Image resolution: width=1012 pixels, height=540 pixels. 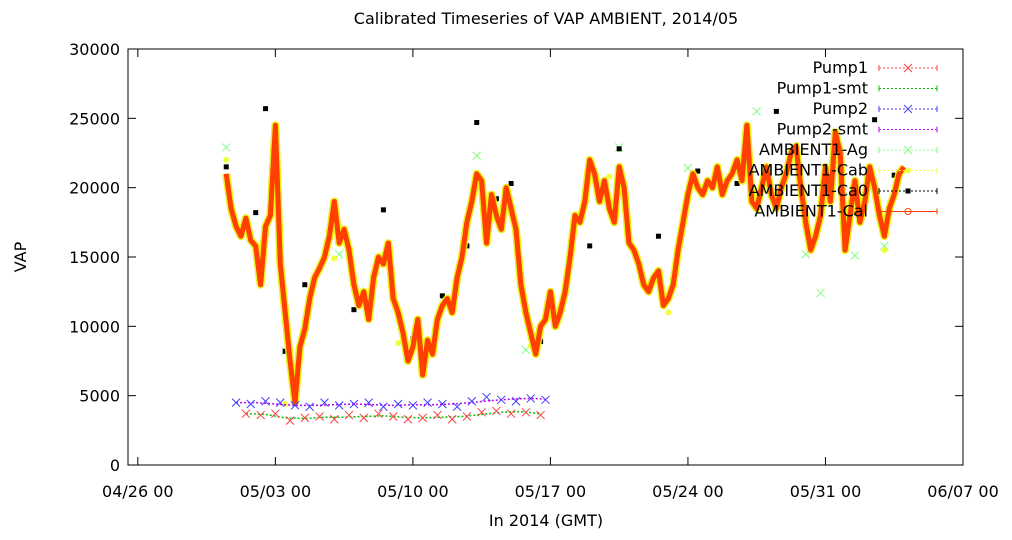 What do you see at coordinates (94, 326) in the screenshot?
I see `y-tick-label: 10000` at bounding box center [94, 326].